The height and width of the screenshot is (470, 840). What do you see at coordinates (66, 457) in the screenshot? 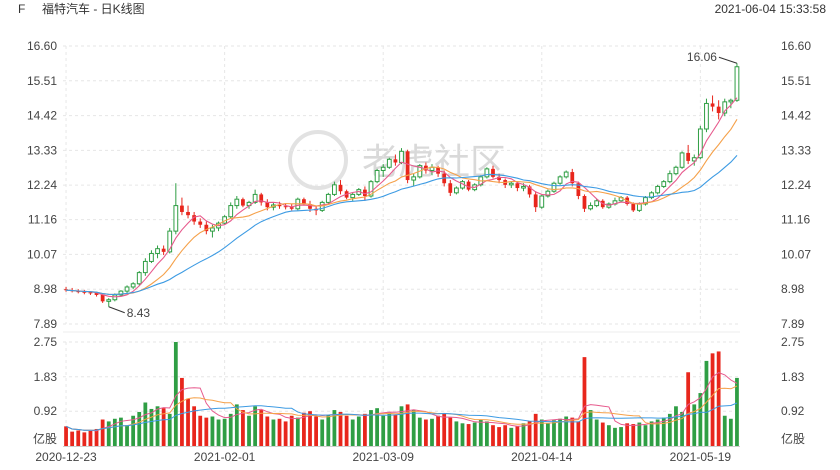
I see `date-tick: 2020-12-23` at bounding box center [66, 457].